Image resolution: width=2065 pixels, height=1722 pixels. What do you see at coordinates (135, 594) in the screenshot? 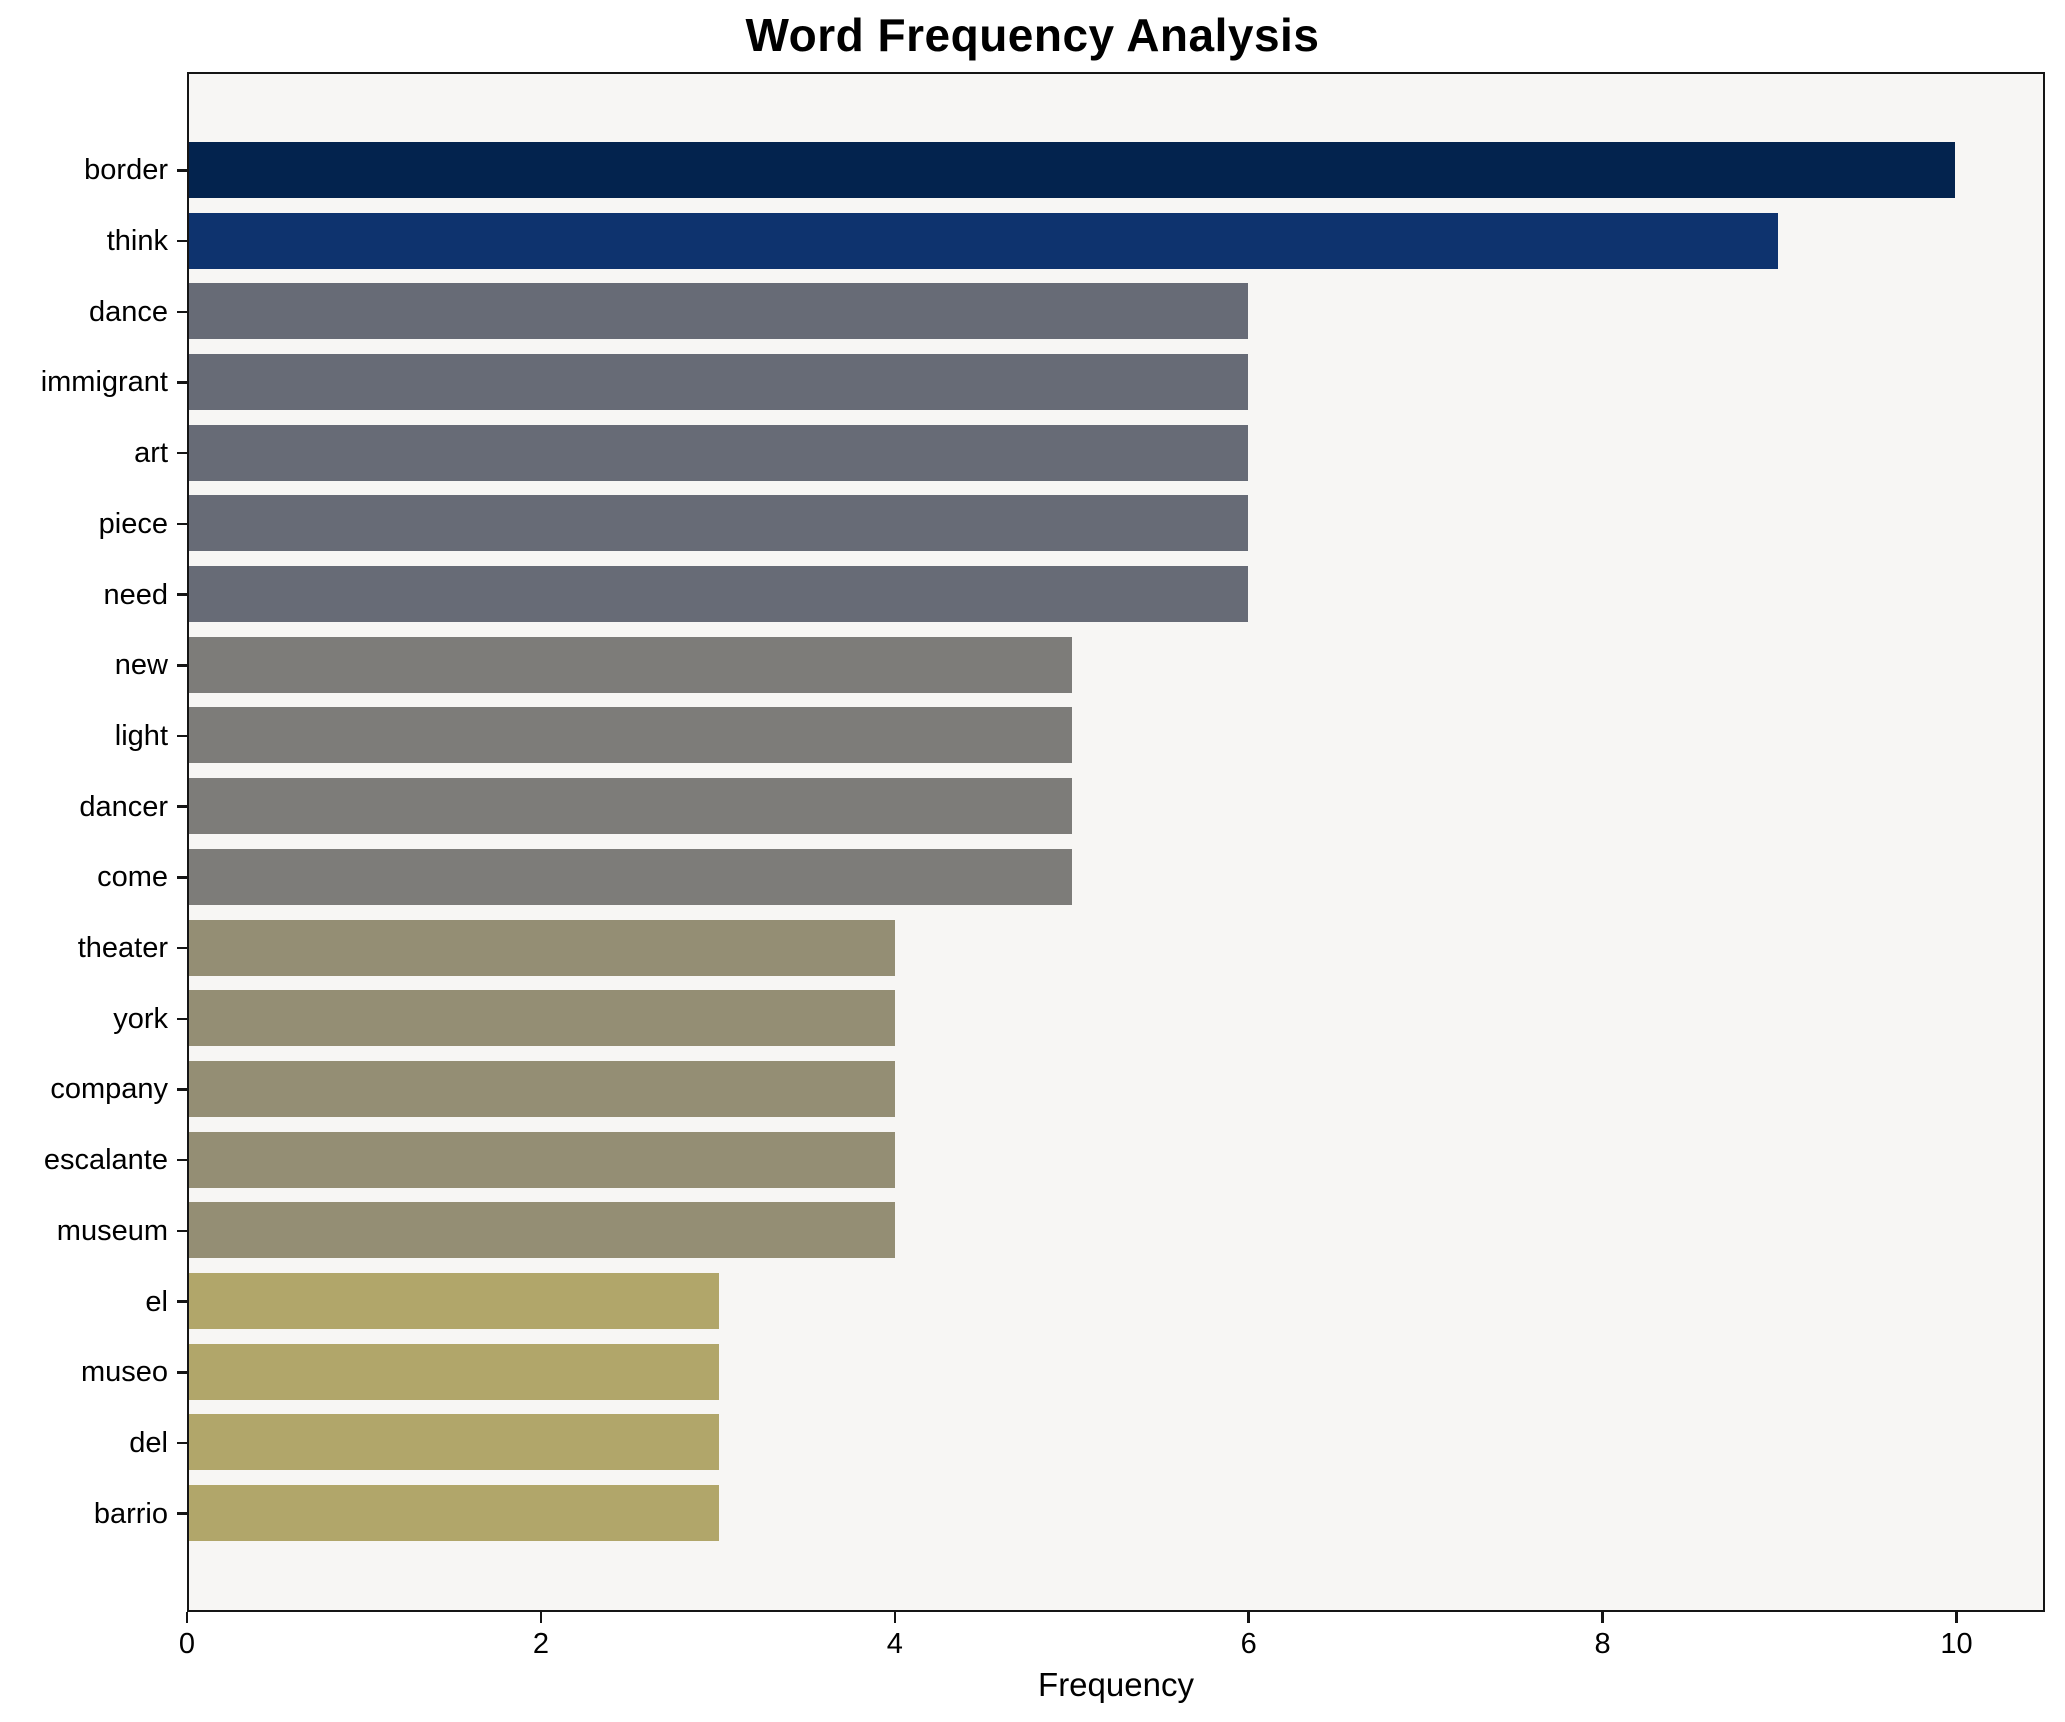
I see `y-tick-label: need` at bounding box center [135, 594].